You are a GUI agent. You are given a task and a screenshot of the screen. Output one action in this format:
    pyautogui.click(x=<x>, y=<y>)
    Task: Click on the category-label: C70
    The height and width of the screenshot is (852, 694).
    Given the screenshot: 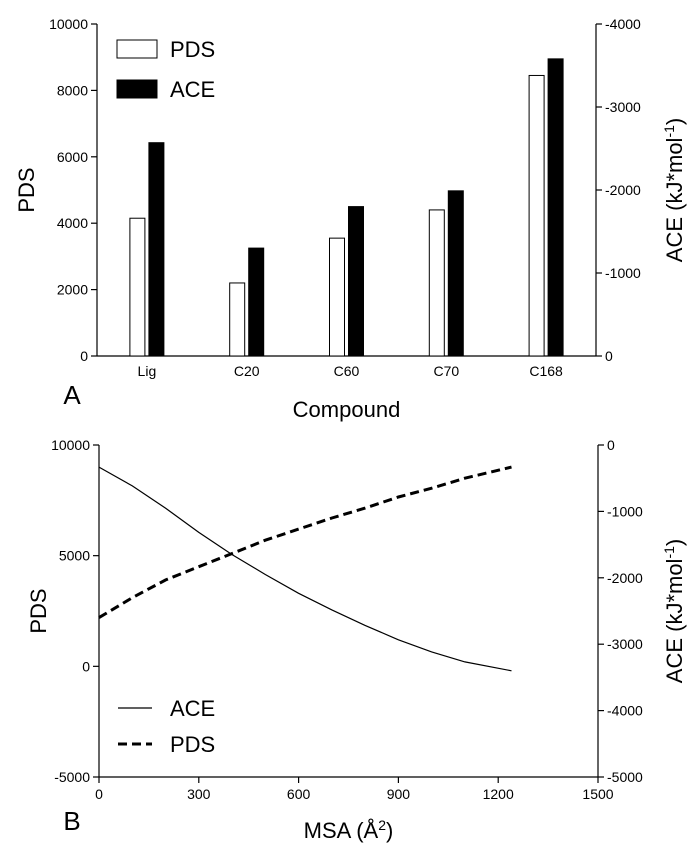 What is the action you would take?
    pyautogui.click(x=446, y=371)
    